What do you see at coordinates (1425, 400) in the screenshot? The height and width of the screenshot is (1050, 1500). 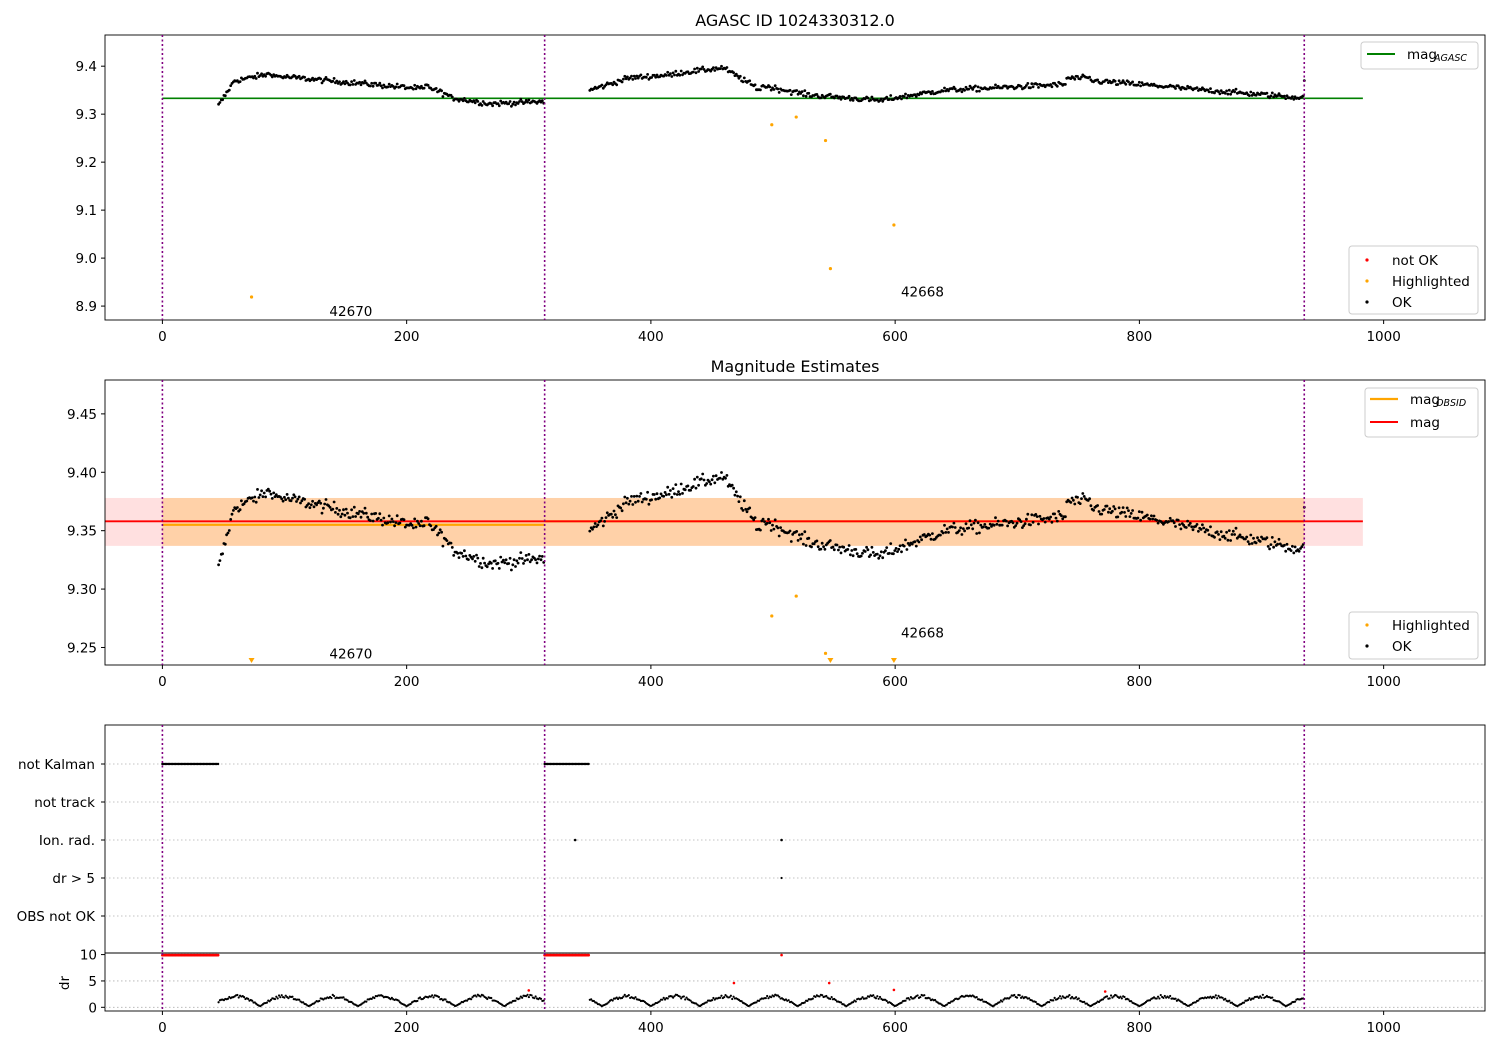 I see `legend-label-mag-obsid: mag` at bounding box center [1425, 400].